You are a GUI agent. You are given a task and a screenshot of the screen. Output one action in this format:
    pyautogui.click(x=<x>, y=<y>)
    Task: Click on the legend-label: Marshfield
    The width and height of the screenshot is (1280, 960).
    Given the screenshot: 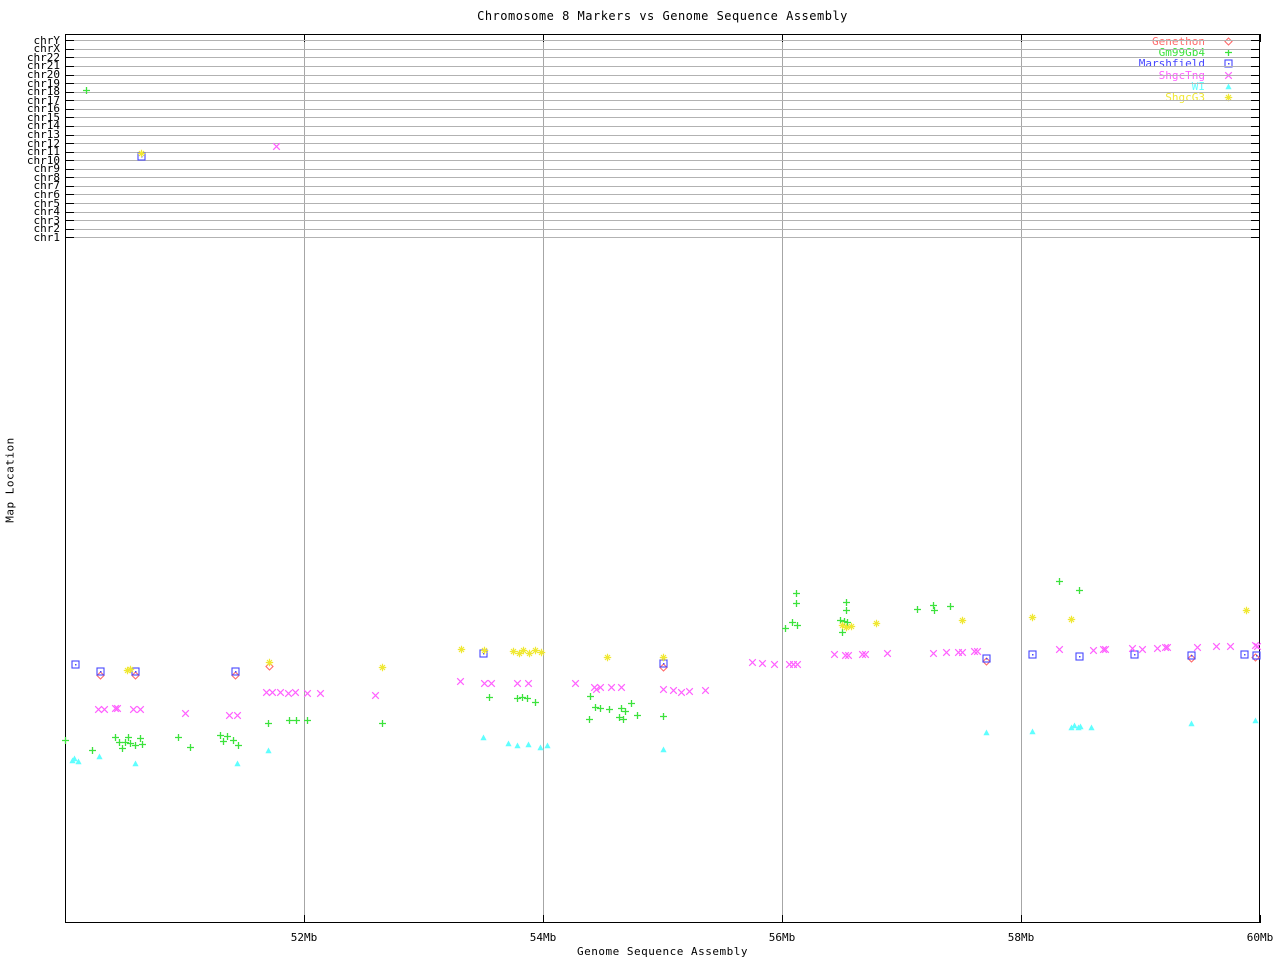 What is the action you would take?
    pyautogui.click(x=1171, y=64)
    